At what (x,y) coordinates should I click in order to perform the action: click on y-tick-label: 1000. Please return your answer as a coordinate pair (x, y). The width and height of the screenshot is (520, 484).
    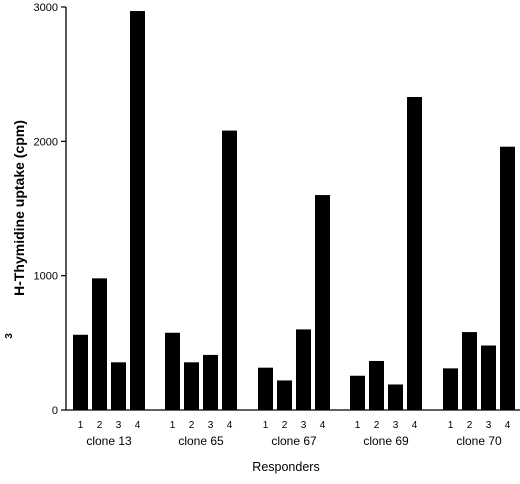
    Looking at the image, I should click on (46, 277).